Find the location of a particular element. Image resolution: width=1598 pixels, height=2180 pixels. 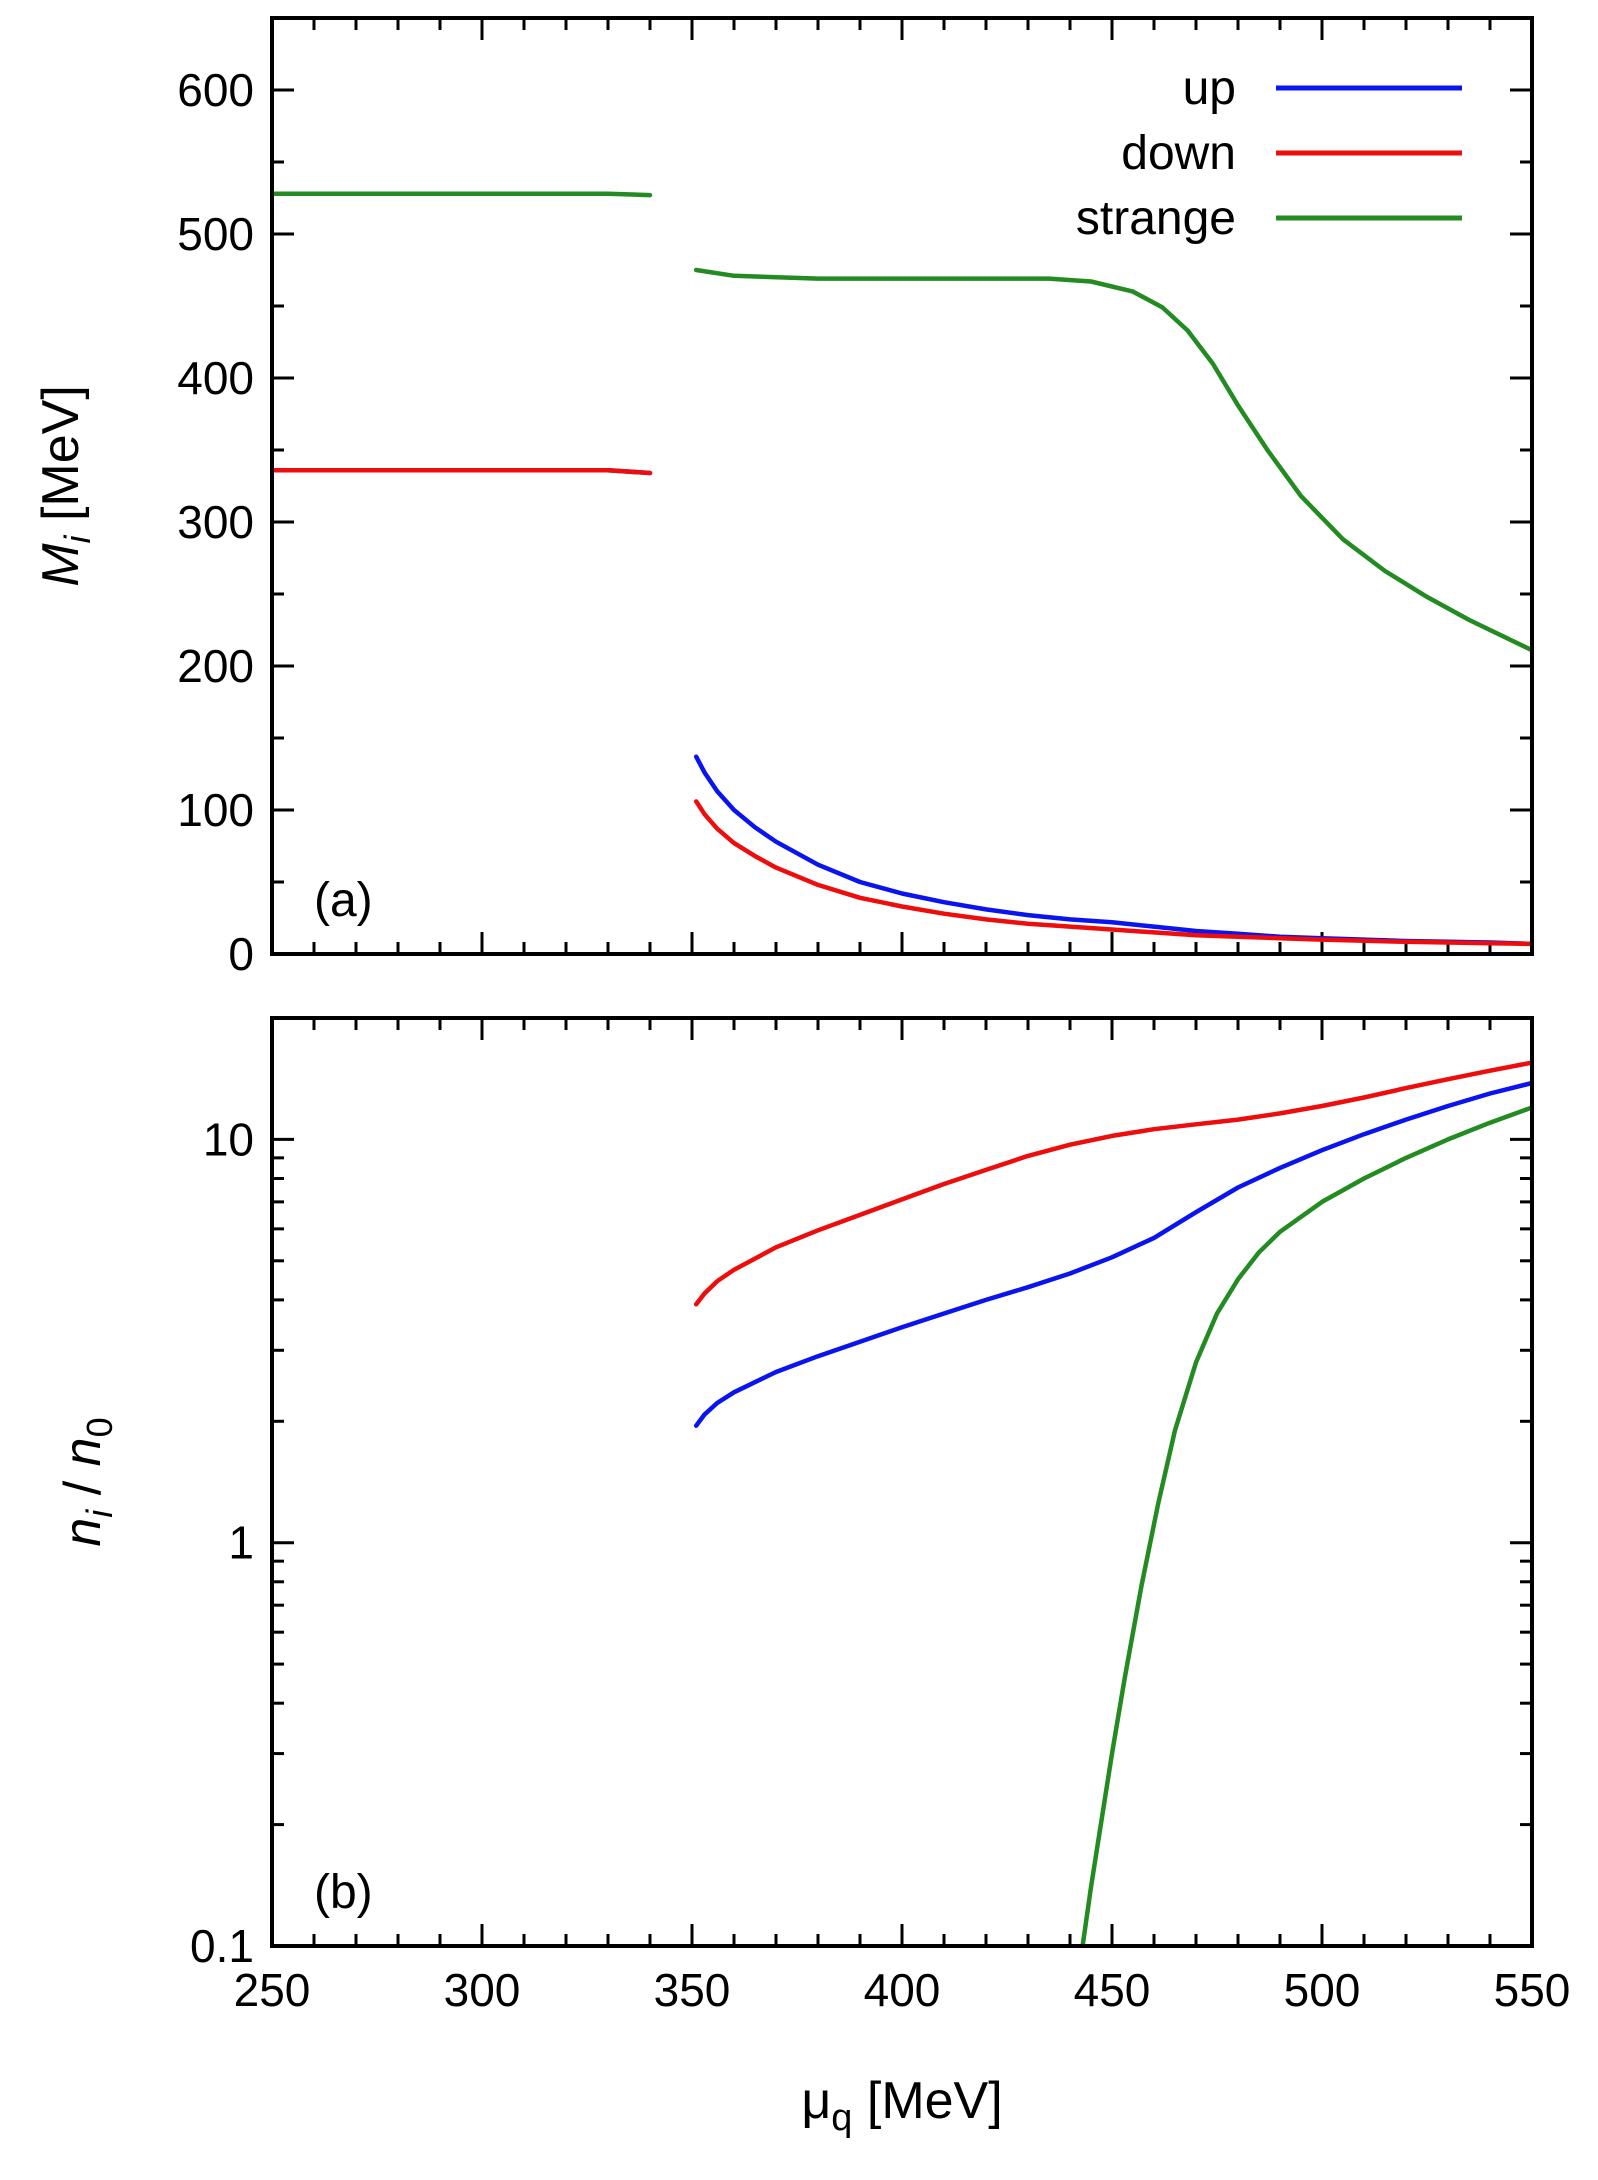

panel-a-y-axis-title: Mi [MeV] is located at coordinates (65, 486).